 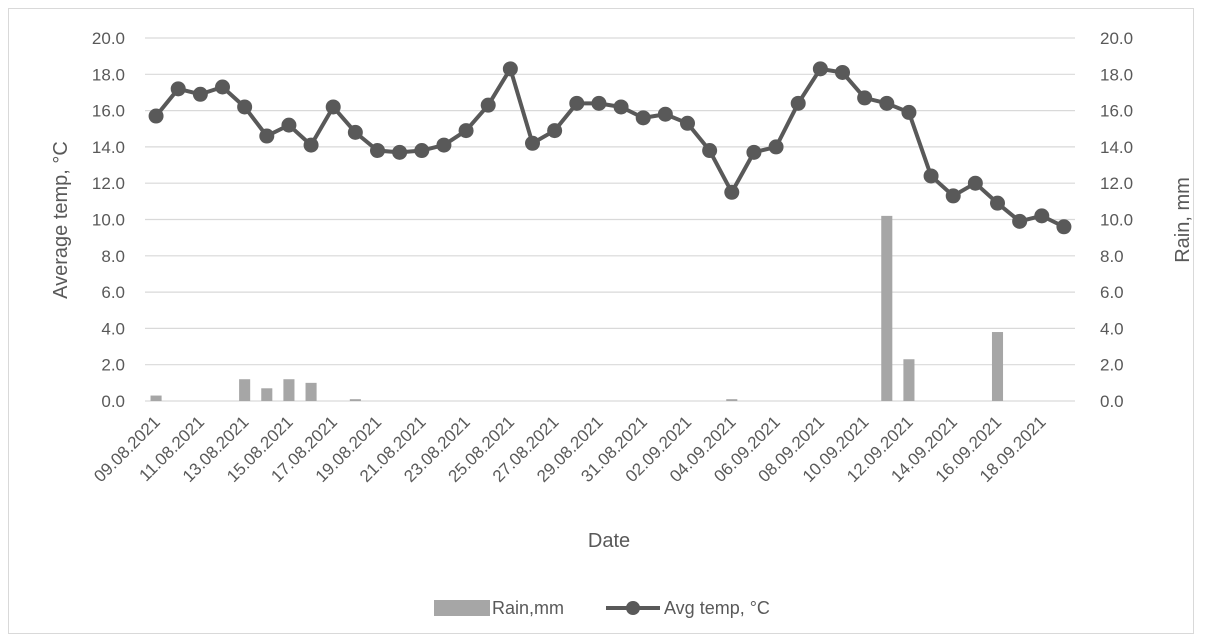 I want to click on y-right-tick-label: 20.0, so click(x=1116, y=38).